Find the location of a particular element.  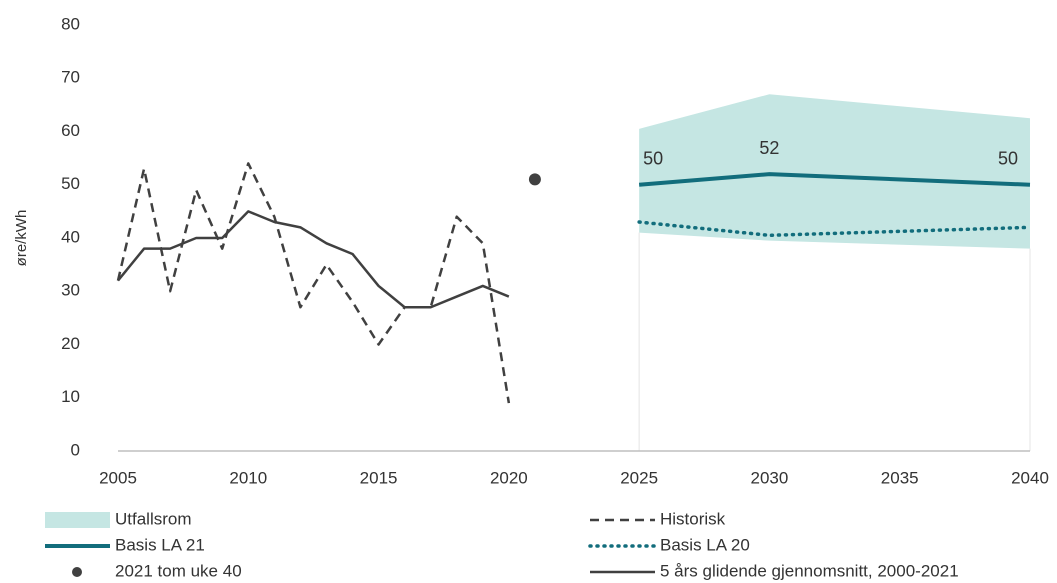

y-tick-label: 70 is located at coordinates (70, 77).